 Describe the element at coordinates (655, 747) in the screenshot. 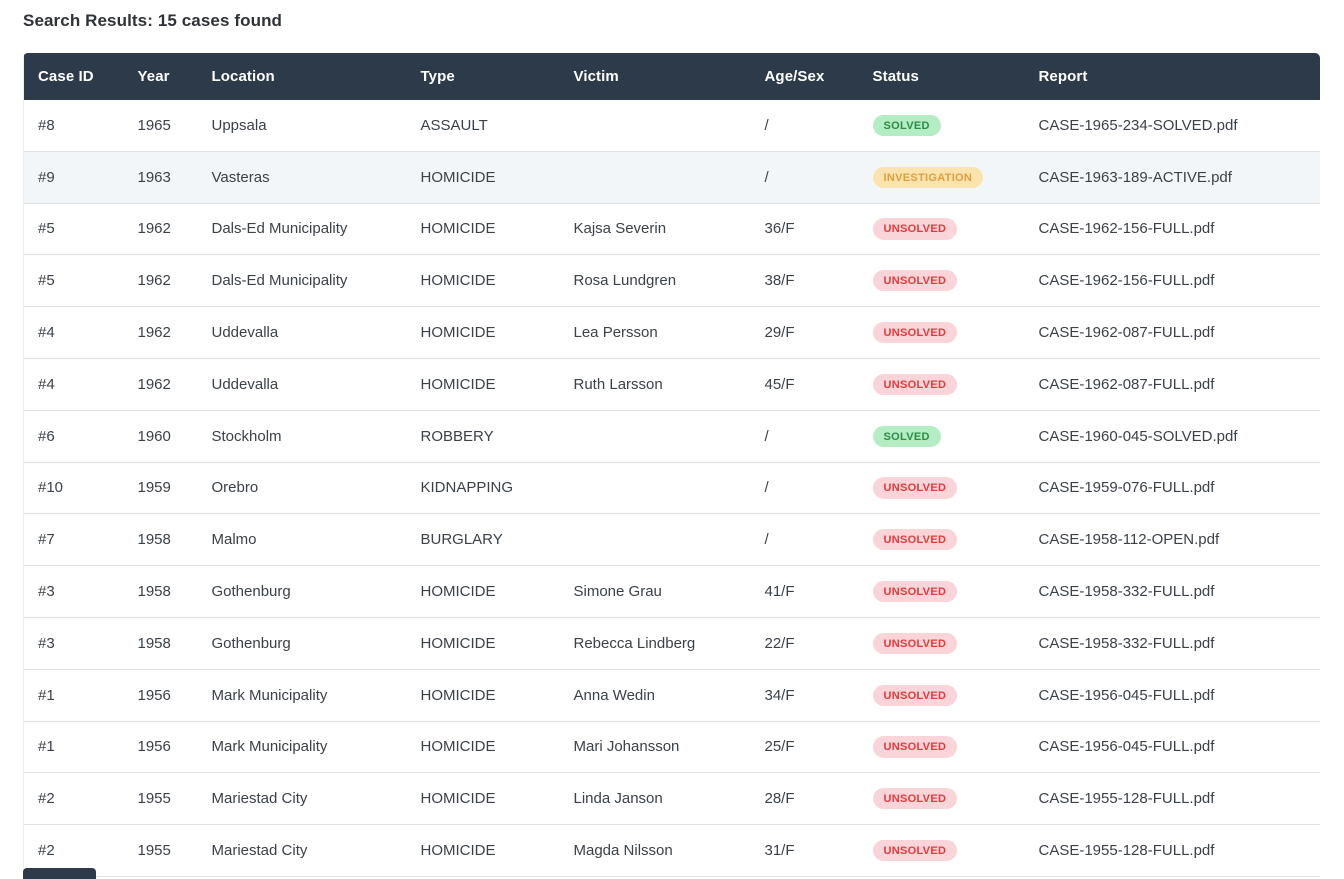

I see `cell-victim: Mari Johansson` at that location.